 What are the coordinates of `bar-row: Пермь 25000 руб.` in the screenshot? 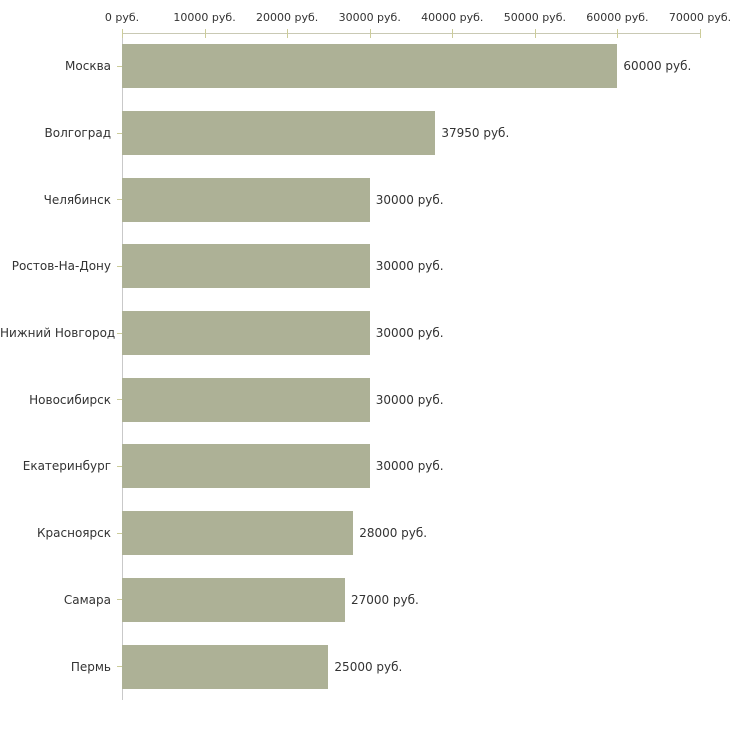 It's located at (365, 666).